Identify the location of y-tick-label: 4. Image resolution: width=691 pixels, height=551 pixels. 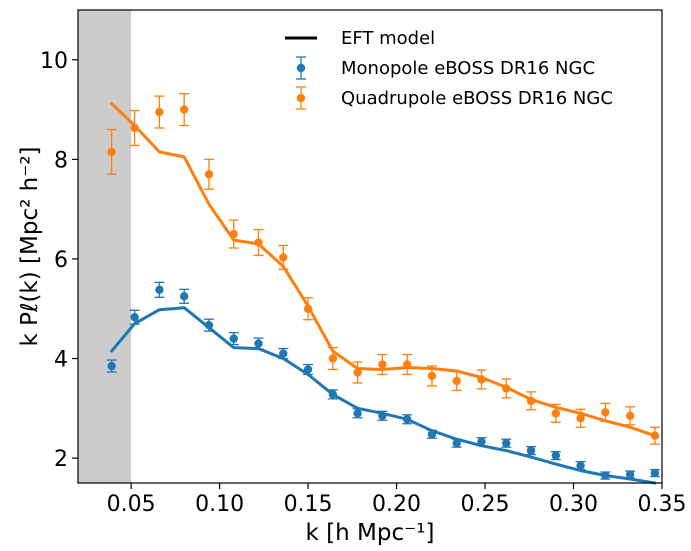
(61, 360).